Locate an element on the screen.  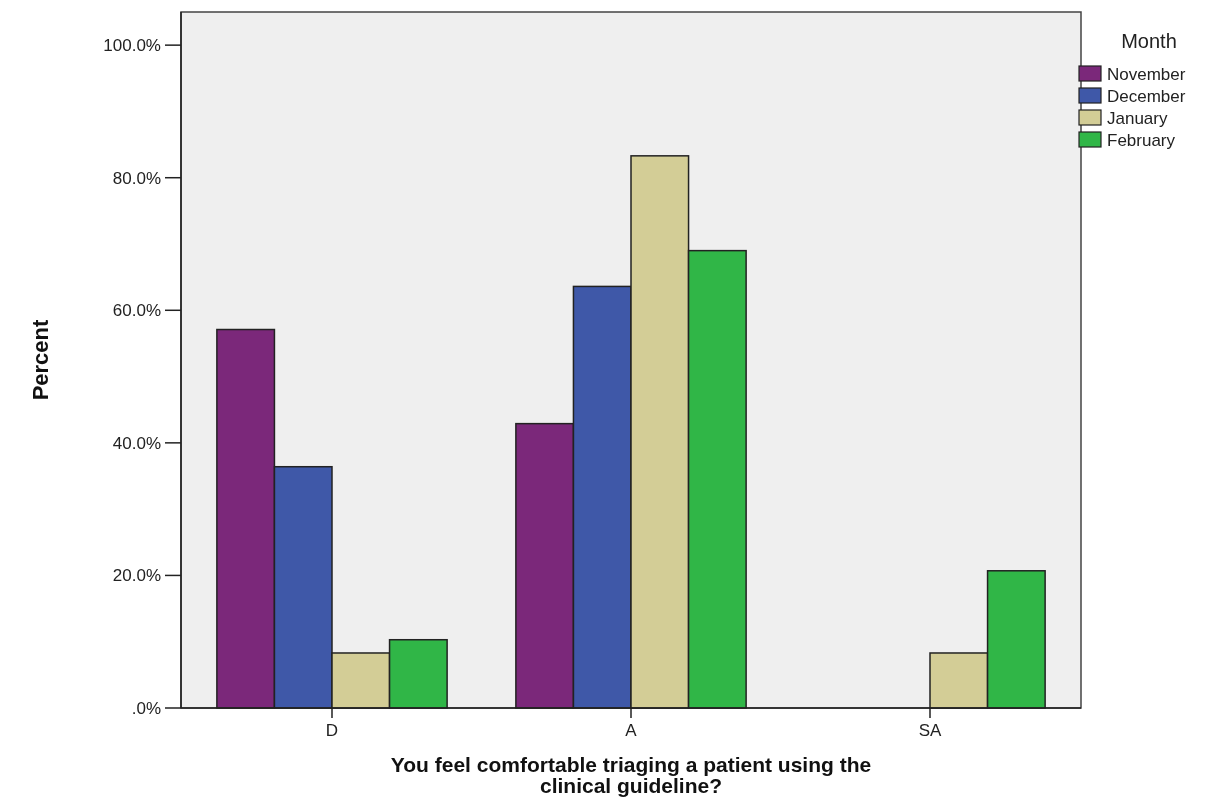
y-tick-label: 40.0% is located at coordinates (136, 443).